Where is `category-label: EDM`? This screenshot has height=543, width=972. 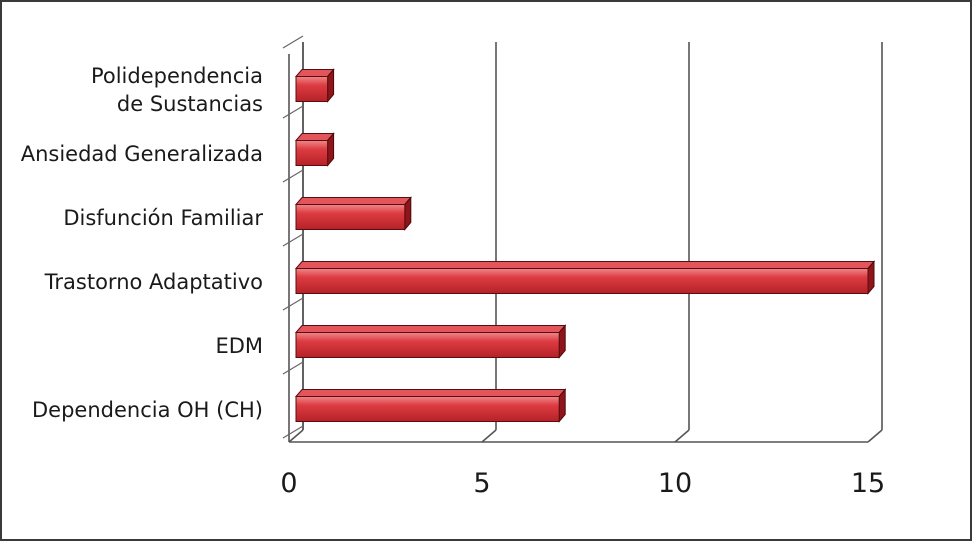 category-label: EDM is located at coordinates (239, 346).